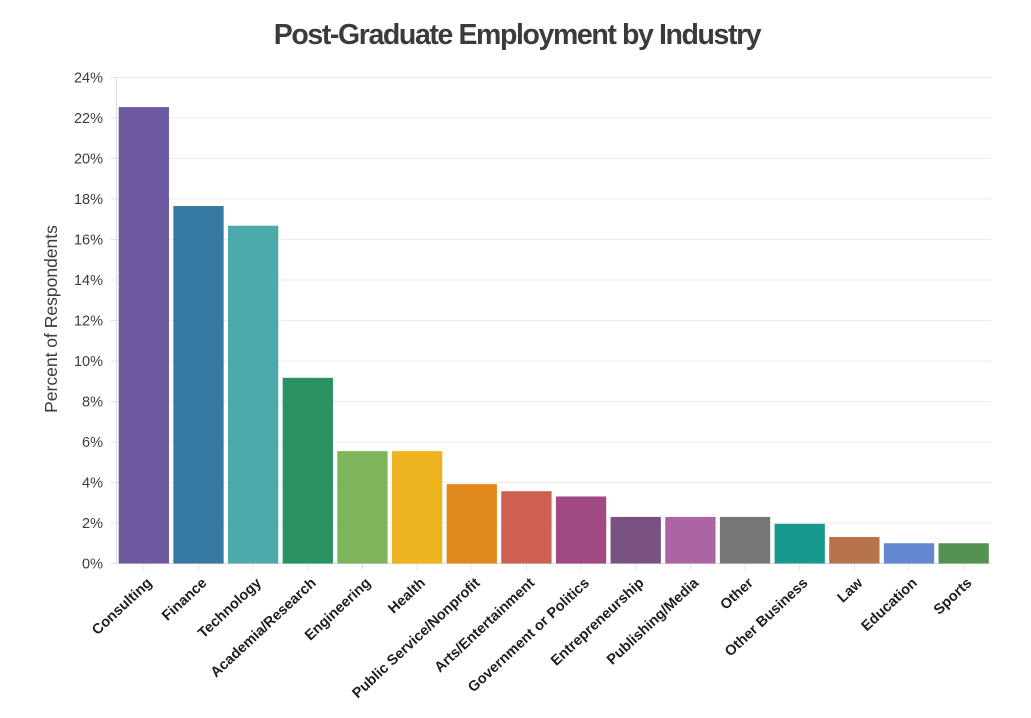  I want to click on svg-text:Post-Graduate Employment by In: Post-Graduate Employment by Industry, so click(518, 35).